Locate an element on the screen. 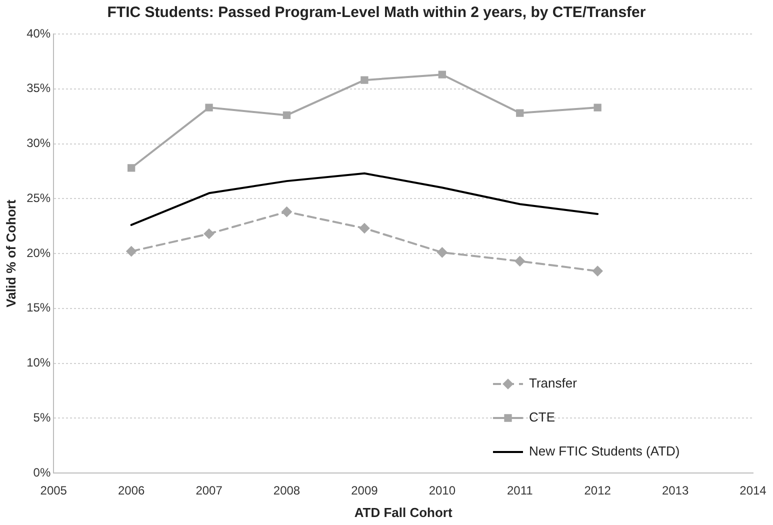  x-tick-label: 2009 is located at coordinates (364, 491).